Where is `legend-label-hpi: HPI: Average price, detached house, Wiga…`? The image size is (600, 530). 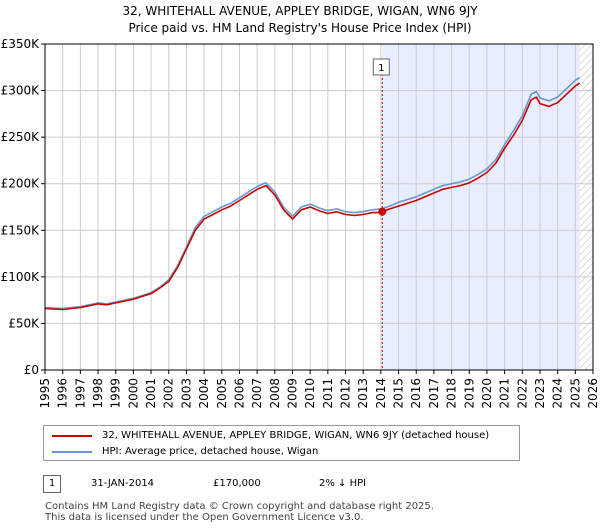 legend-label-hpi: HPI: Average price, detached house, Wiga… is located at coordinates (210, 451).